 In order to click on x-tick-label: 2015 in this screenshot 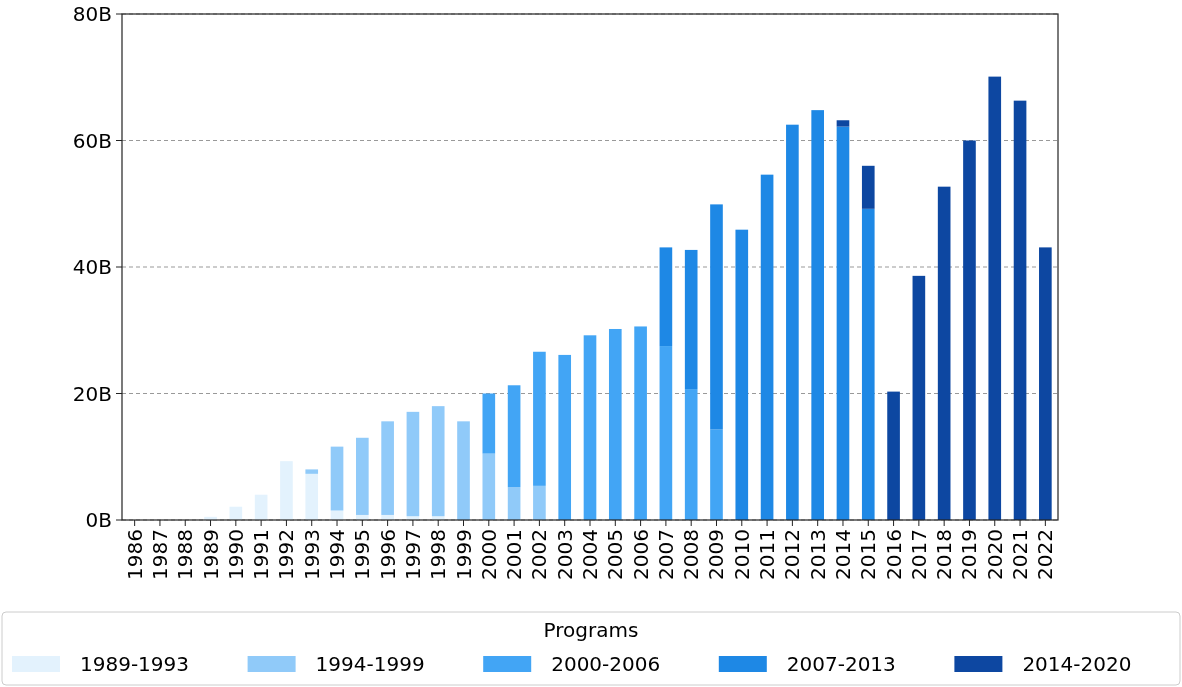, I will do `click(868, 554)`.